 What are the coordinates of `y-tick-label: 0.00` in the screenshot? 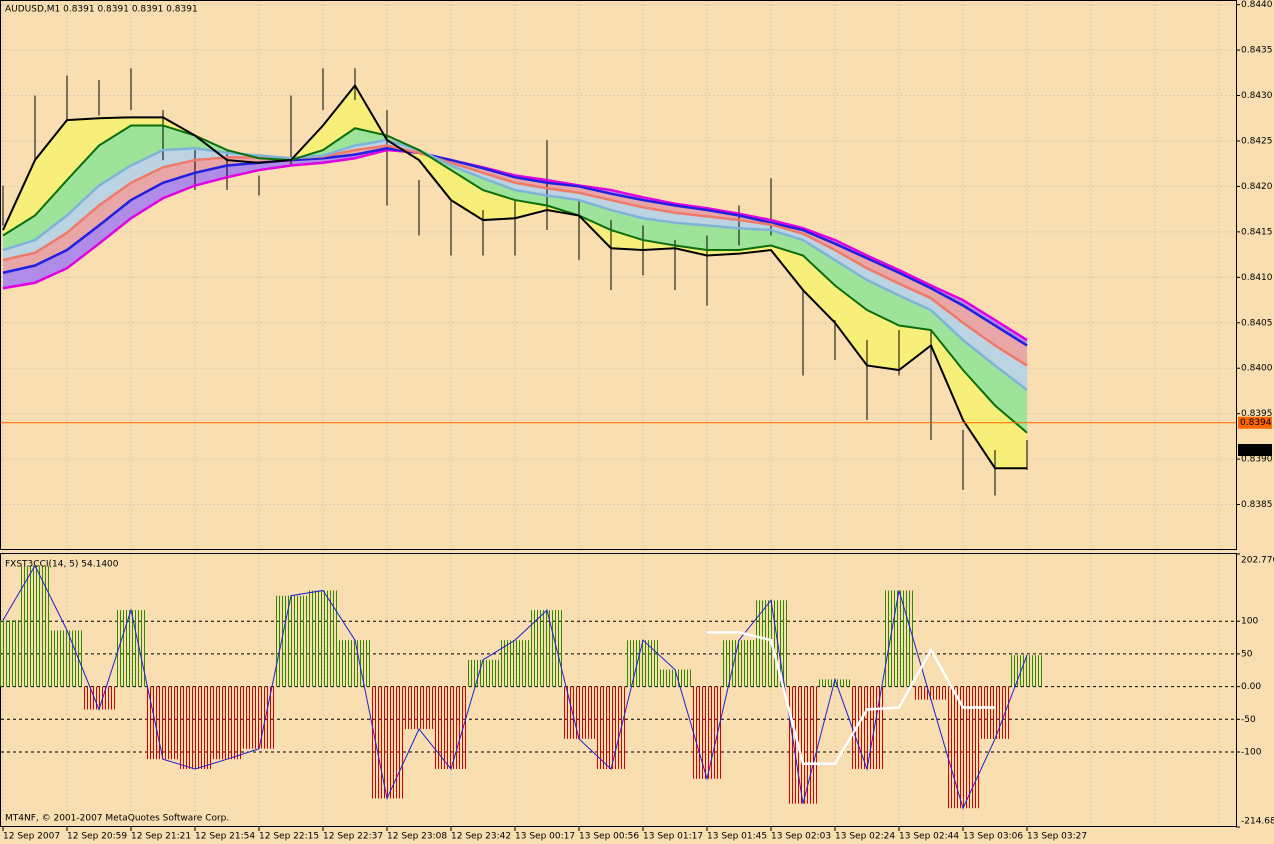 It's located at (1251, 687).